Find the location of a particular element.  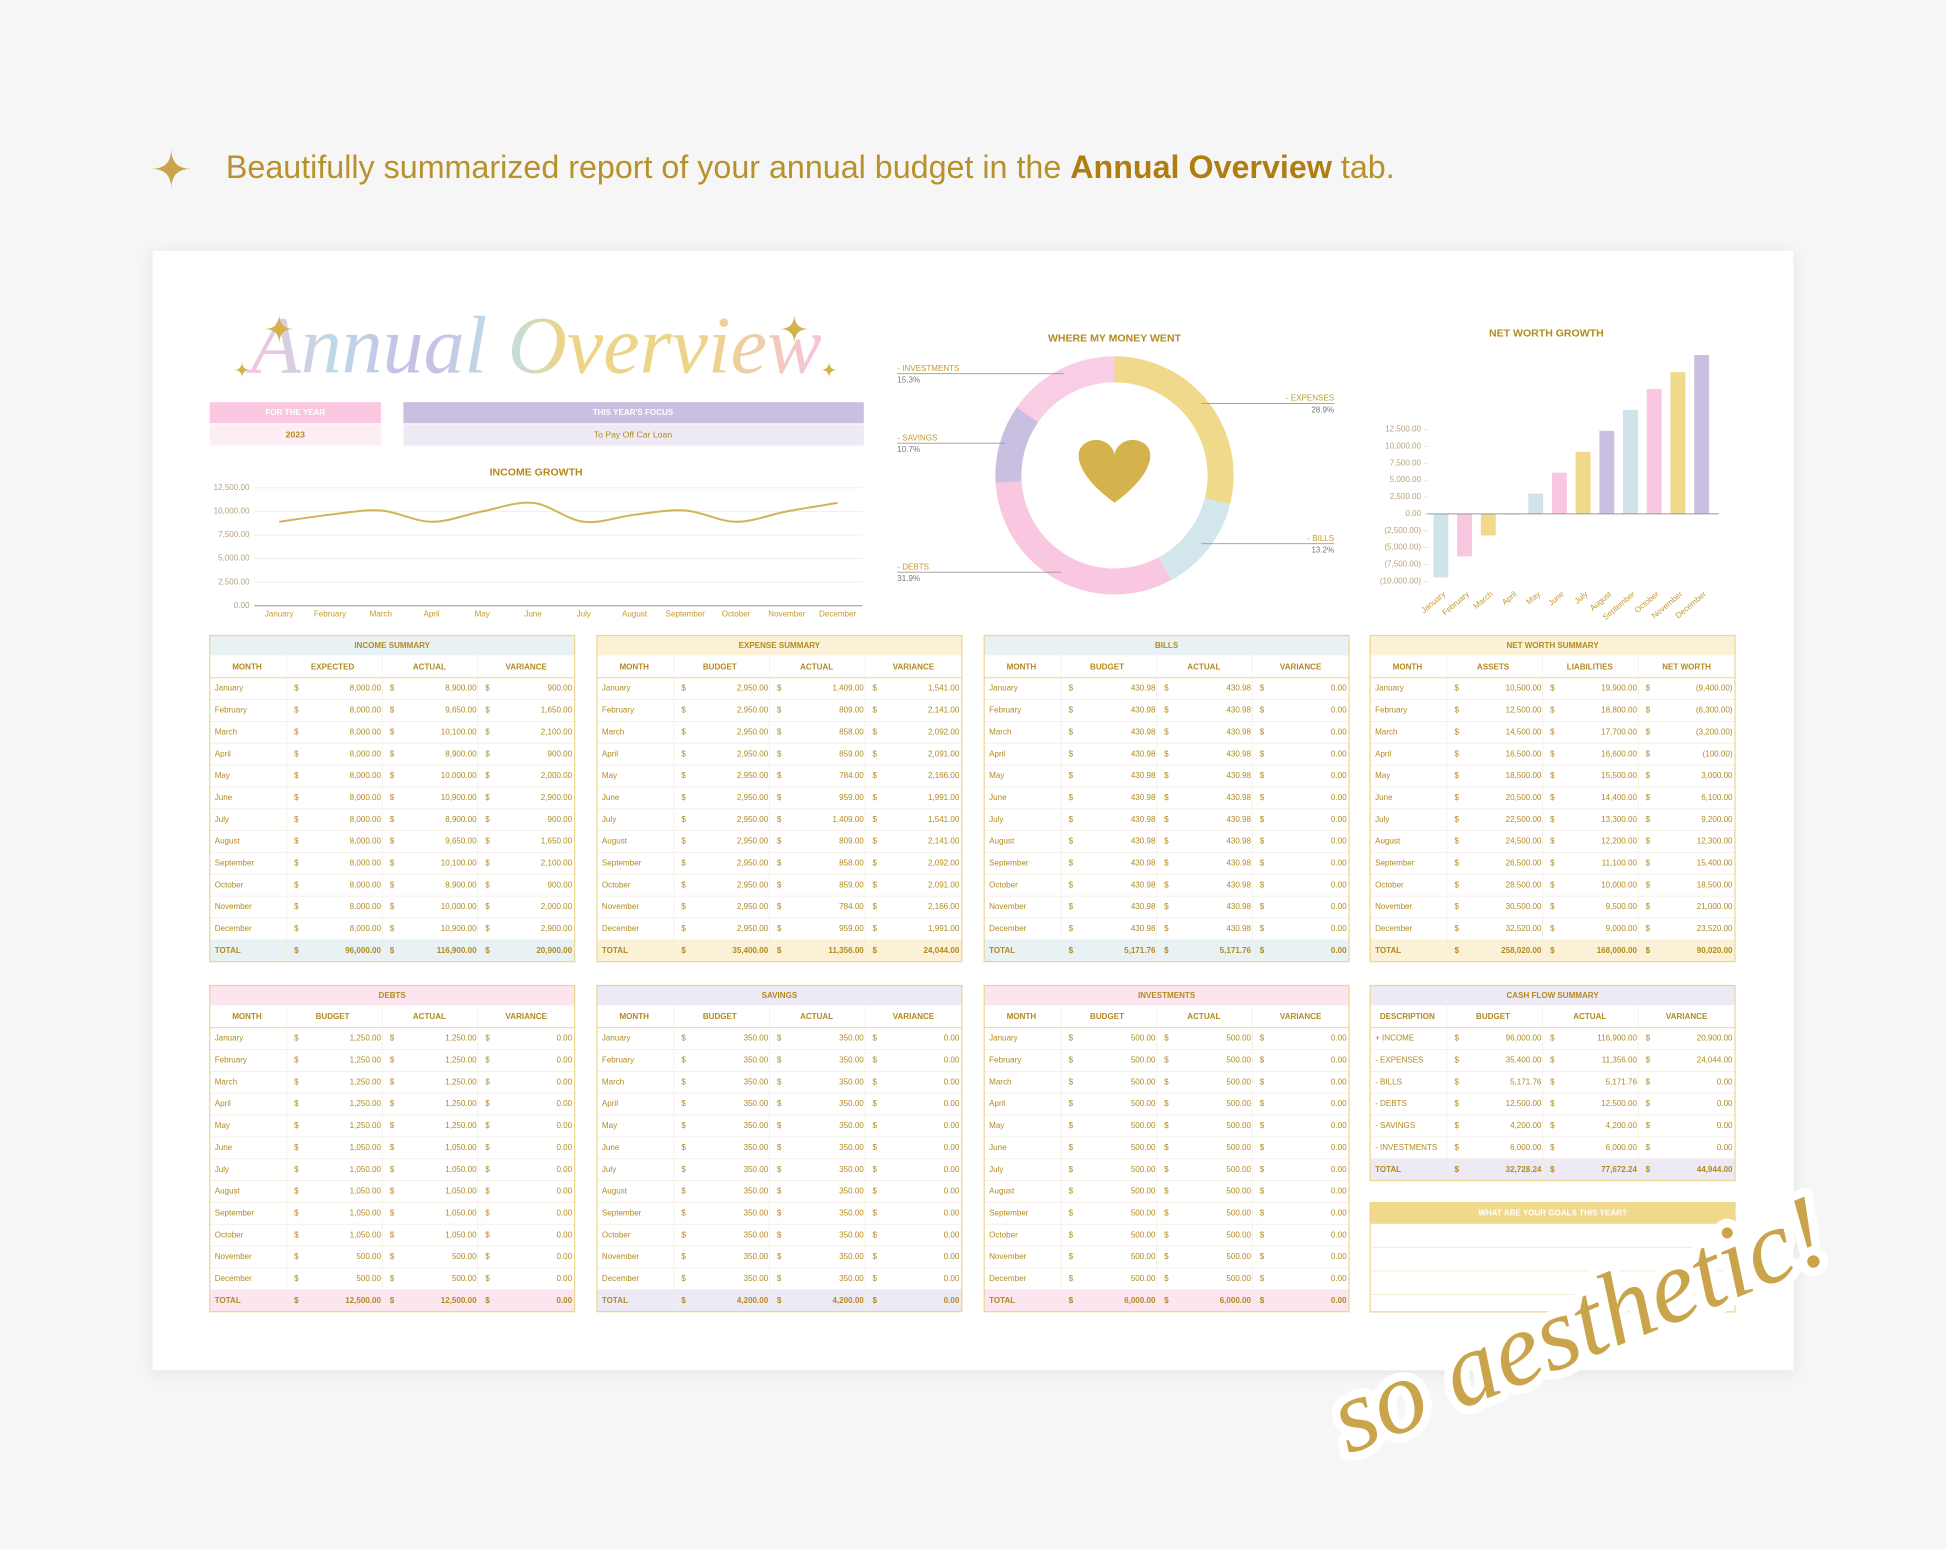

cell-value: 26,500.00 is located at coordinates (1524, 862).